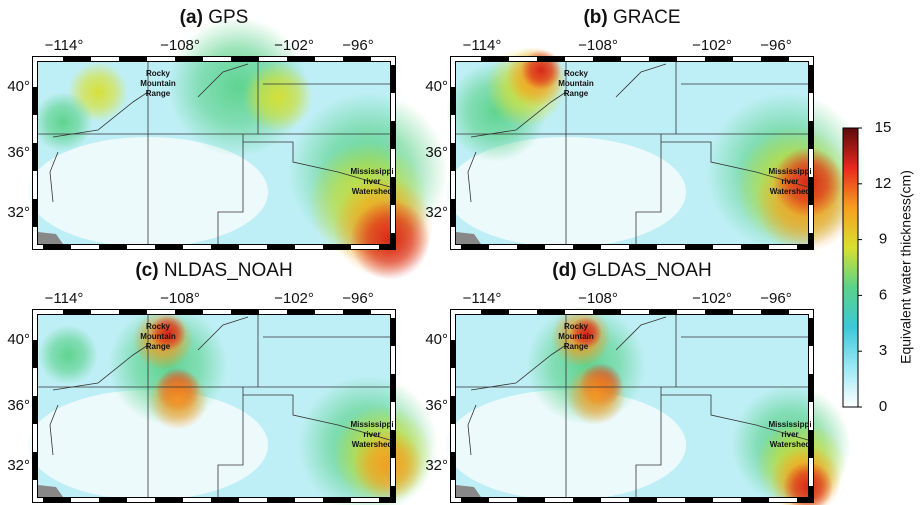 This screenshot has height=505, width=920. Describe the element at coordinates (883, 183) in the screenshot. I see `colorbar-tick-label: 12` at that location.